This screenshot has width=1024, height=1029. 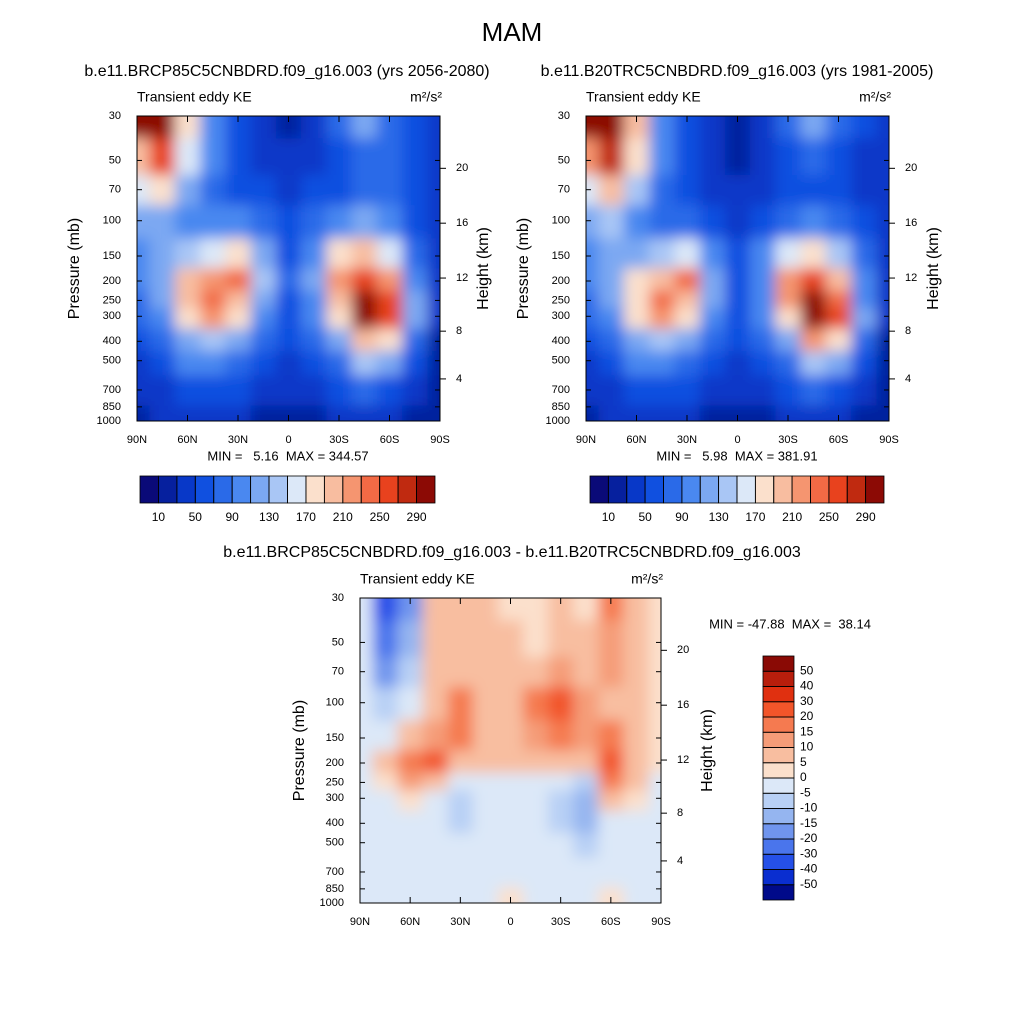 I want to click on y-tick-label: 50, so click(x=564, y=160).